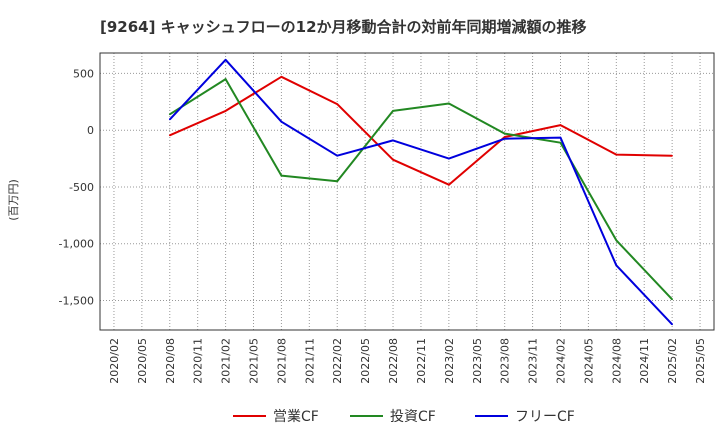 This screenshot has width=720, height=444. Describe the element at coordinates (343, 27) in the screenshot. I see `chart-title: [9264] キャッシュフローの12か月移動合計の対前年同期増減額の推移` at that location.